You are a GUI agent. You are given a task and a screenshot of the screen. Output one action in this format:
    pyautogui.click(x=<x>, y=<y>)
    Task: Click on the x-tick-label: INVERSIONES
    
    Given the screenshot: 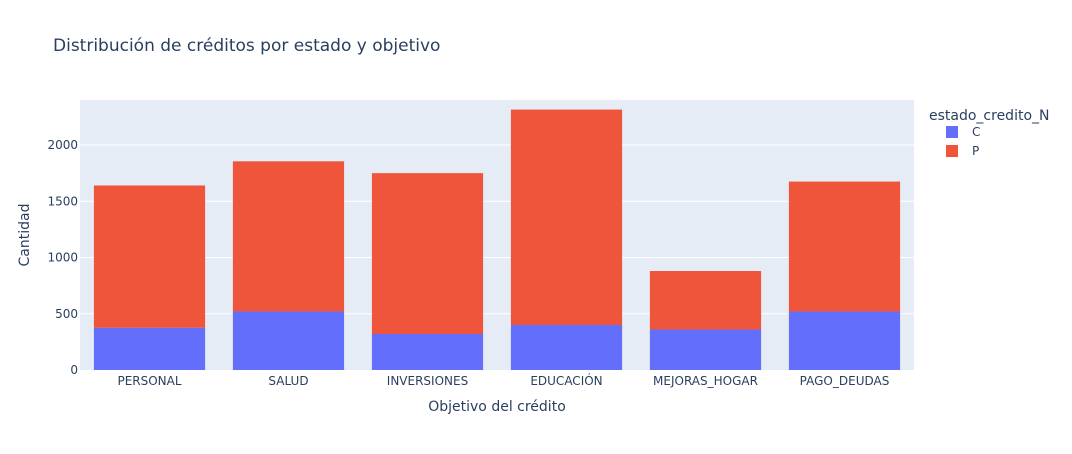 What is the action you would take?
    pyautogui.click(x=427, y=381)
    